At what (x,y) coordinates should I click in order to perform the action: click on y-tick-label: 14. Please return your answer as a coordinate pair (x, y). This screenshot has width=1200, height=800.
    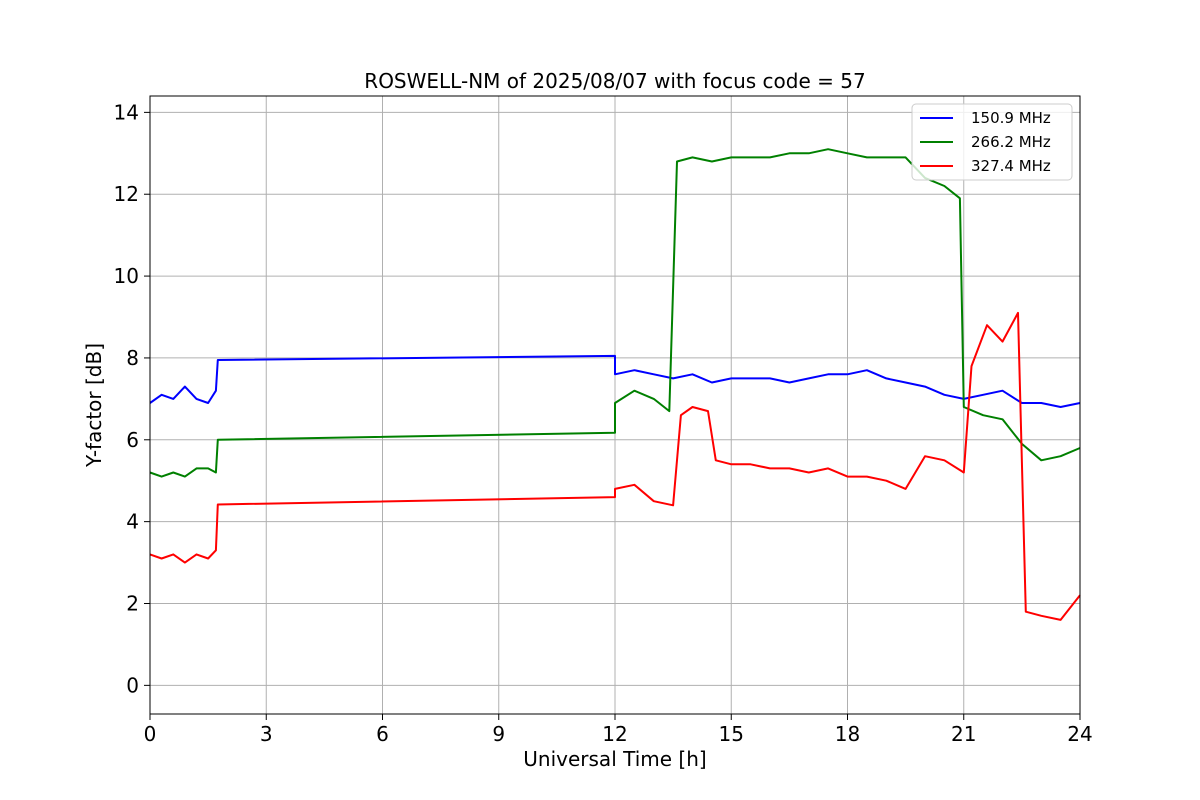
    Looking at the image, I should click on (126, 112).